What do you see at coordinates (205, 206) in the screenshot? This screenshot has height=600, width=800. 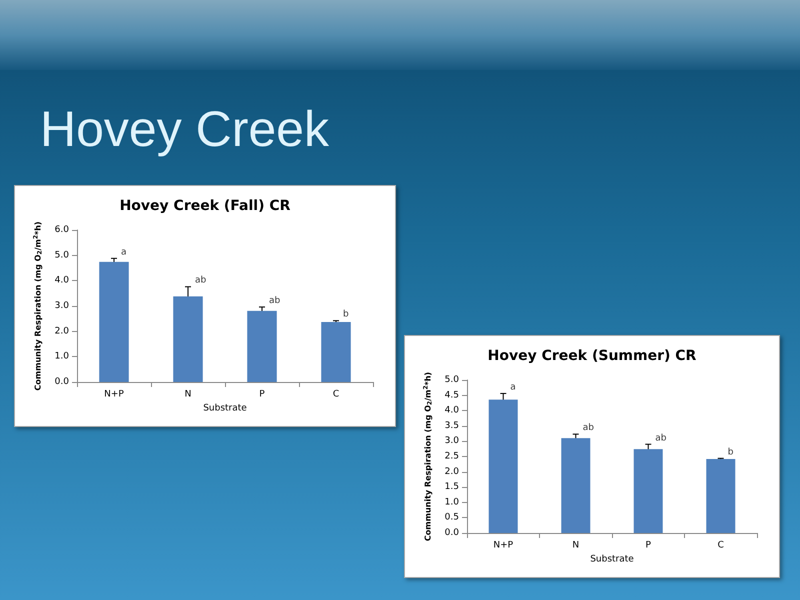 I see `chart-title: Hovey Creek (Fall) CR` at bounding box center [205, 206].